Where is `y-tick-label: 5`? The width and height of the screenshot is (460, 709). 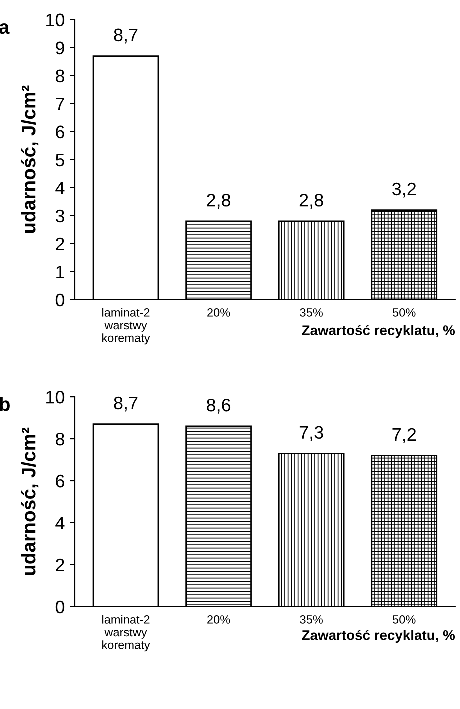 y-tick-label: 5 is located at coordinates (60, 160).